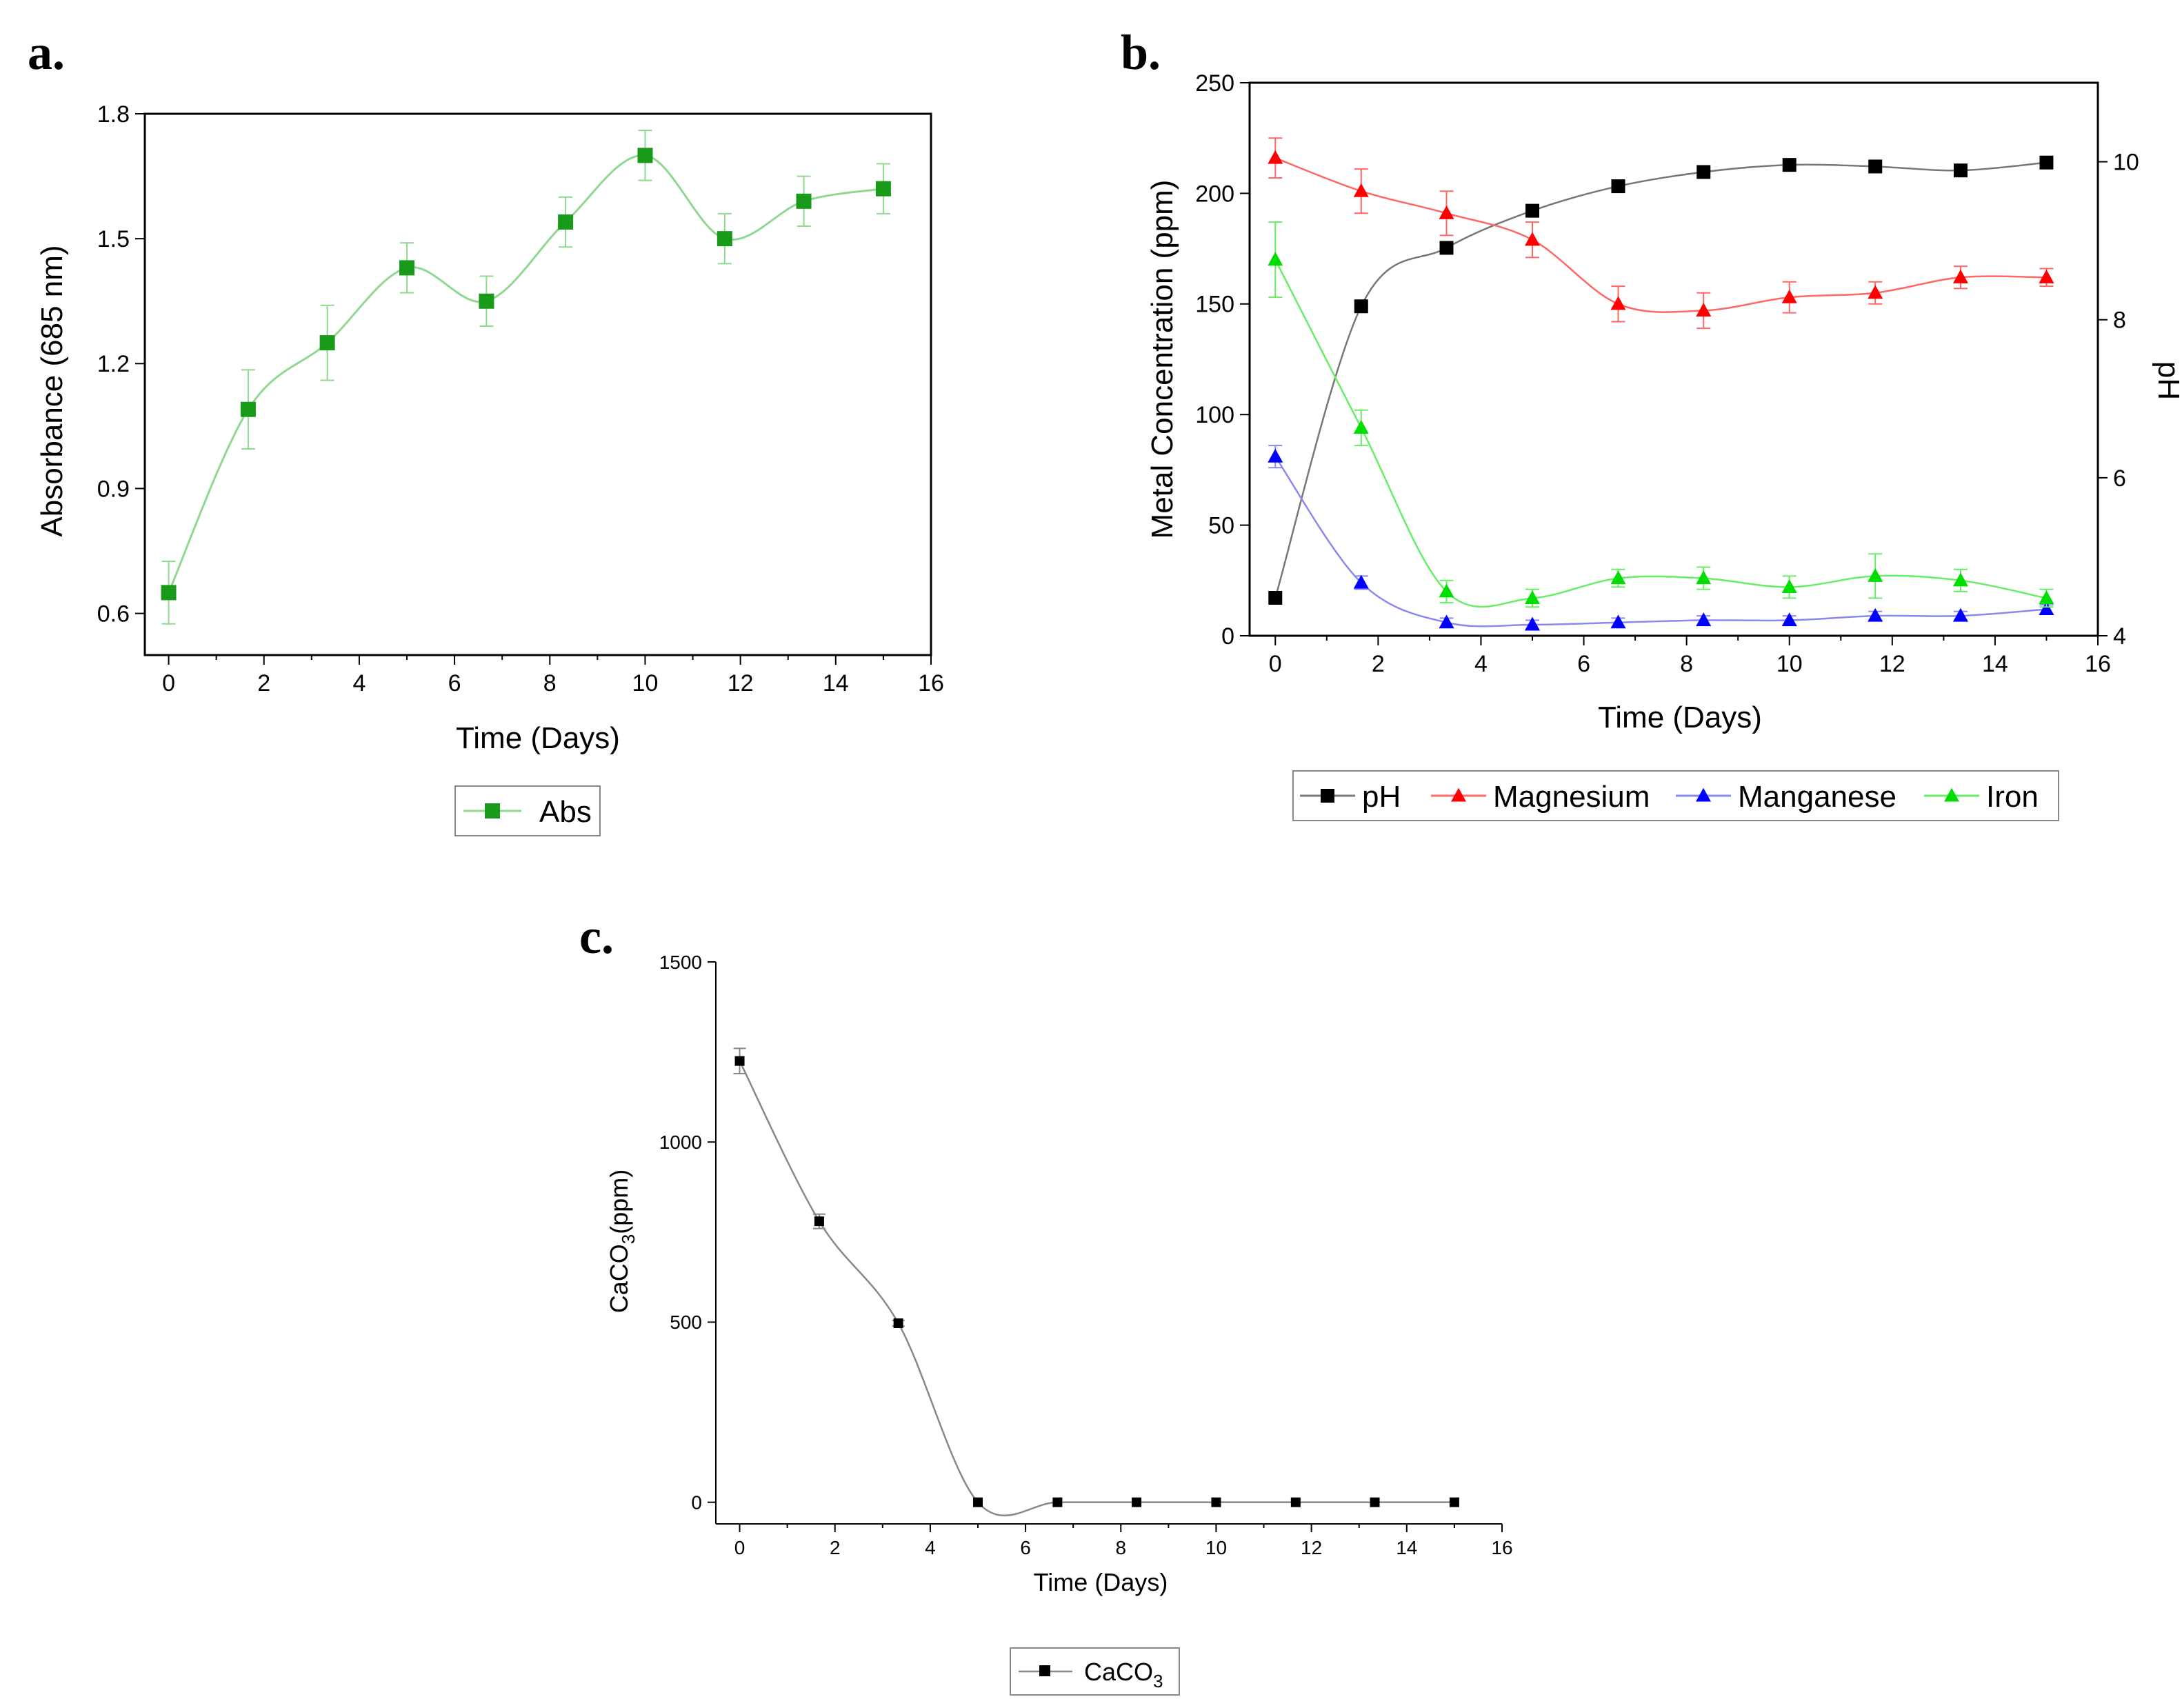 This screenshot has height=1708, width=2182. Describe the element at coordinates (1275, 664) in the screenshot. I see `panel-b-x-tick-label: 0` at that location.